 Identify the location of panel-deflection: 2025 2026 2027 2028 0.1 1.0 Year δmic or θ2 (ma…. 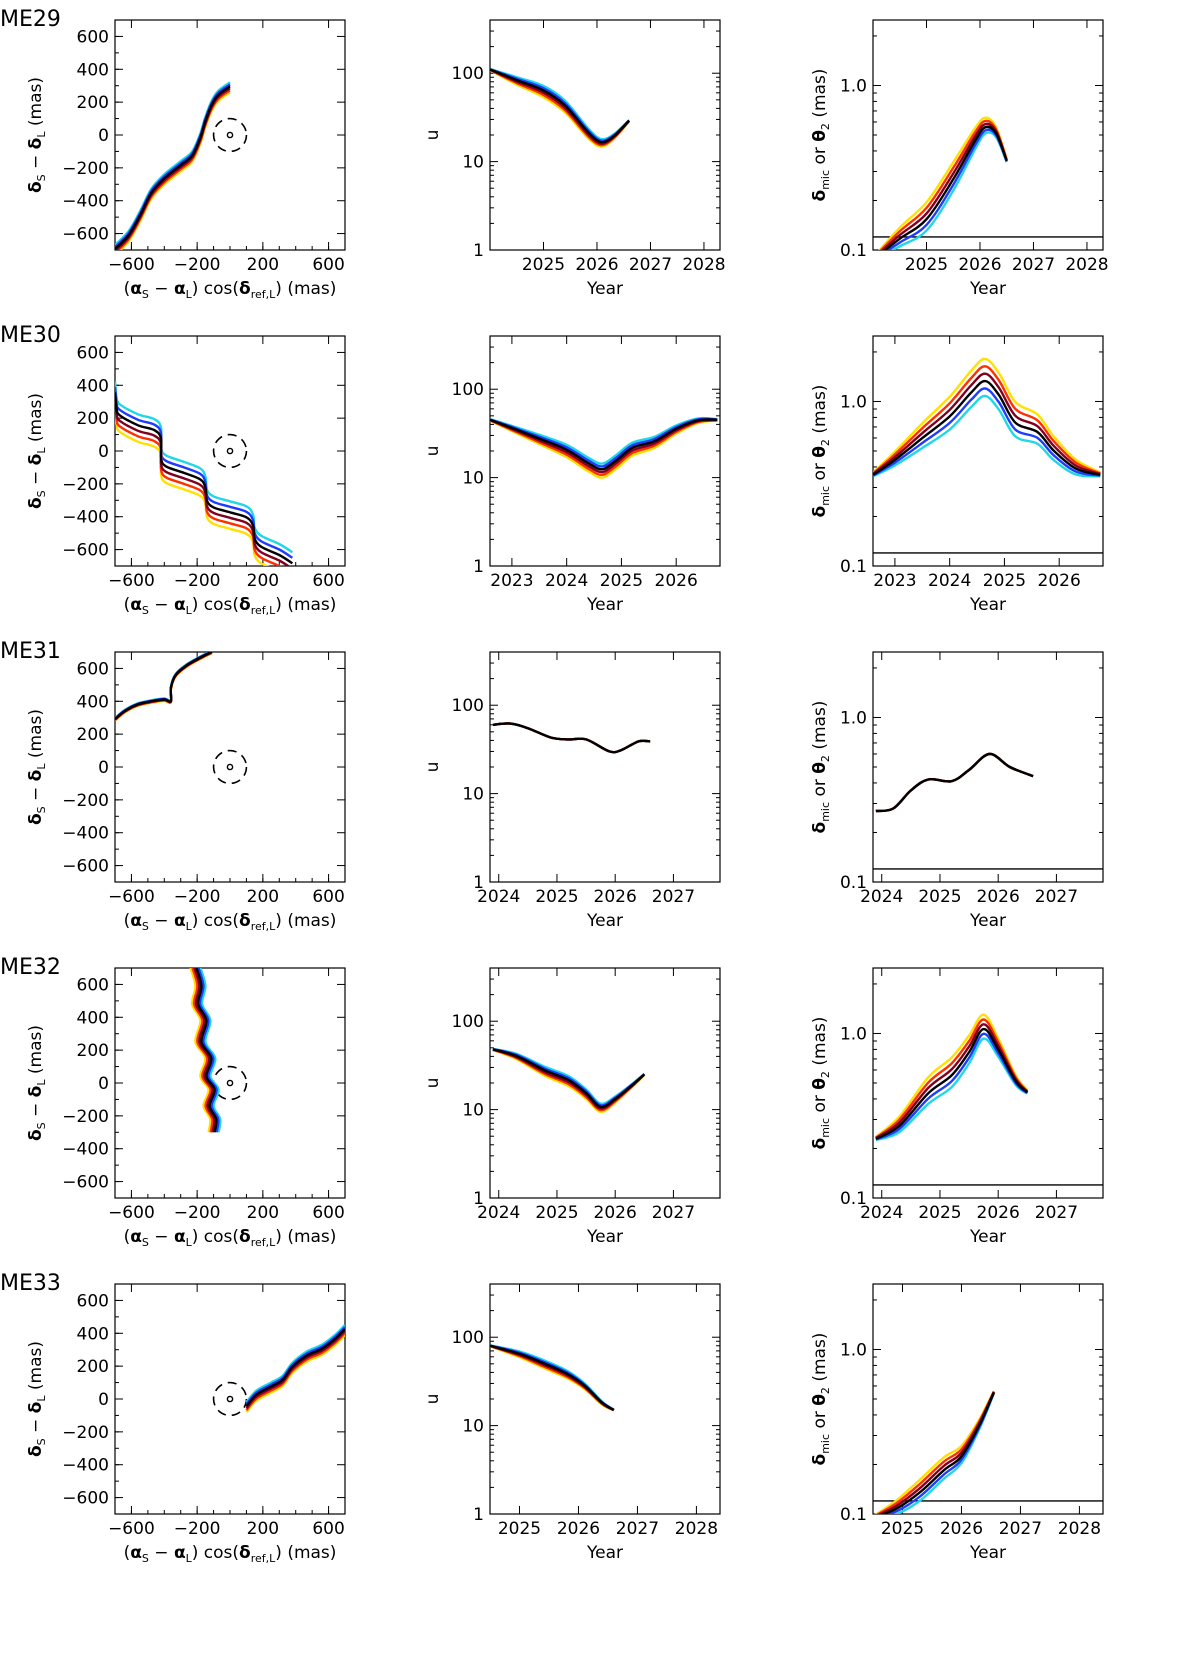
(959, 159).